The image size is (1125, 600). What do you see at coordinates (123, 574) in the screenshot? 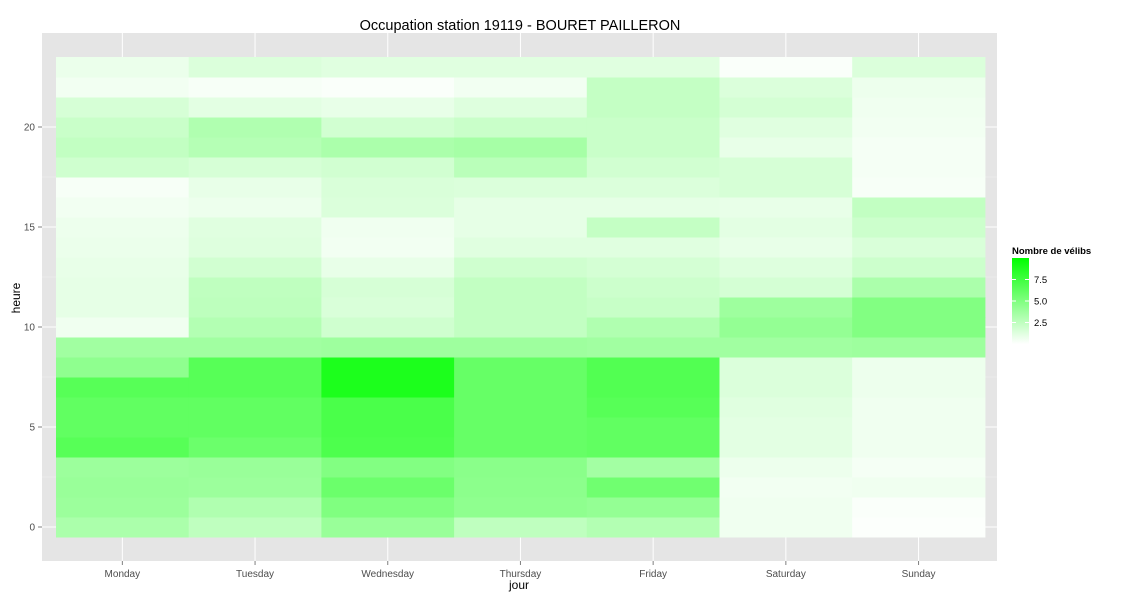
I see `x-tick-label: Monday` at bounding box center [123, 574].